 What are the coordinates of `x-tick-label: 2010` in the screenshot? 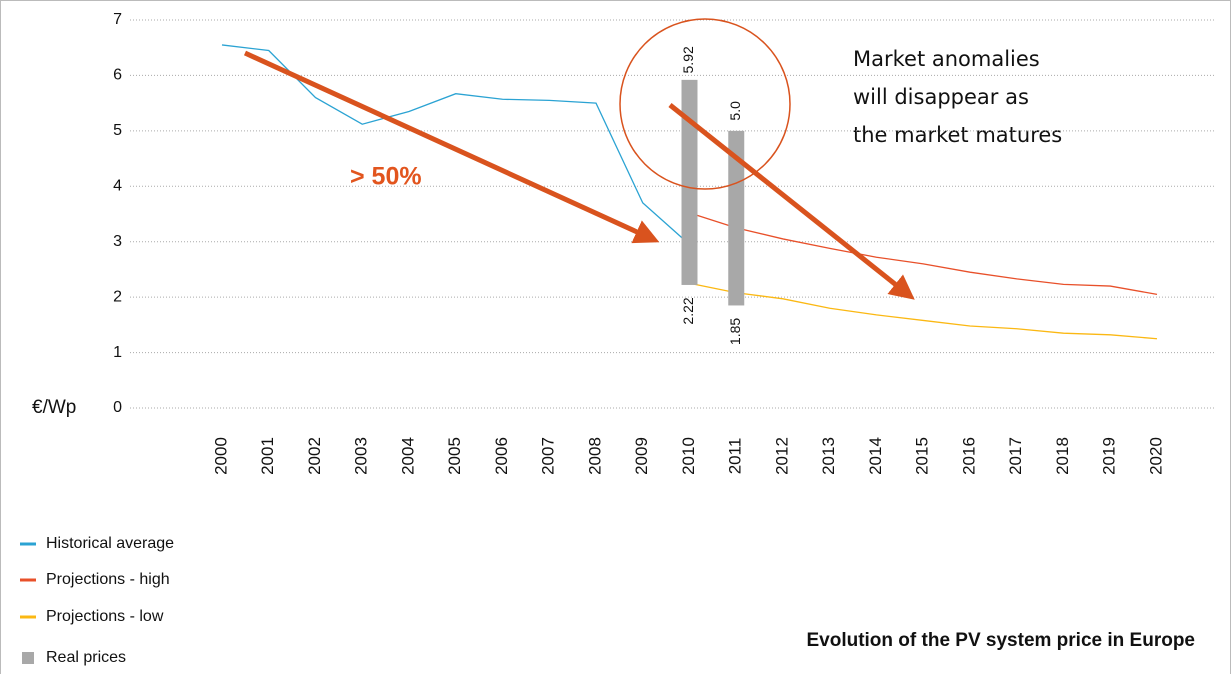 It's located at (688, 456).